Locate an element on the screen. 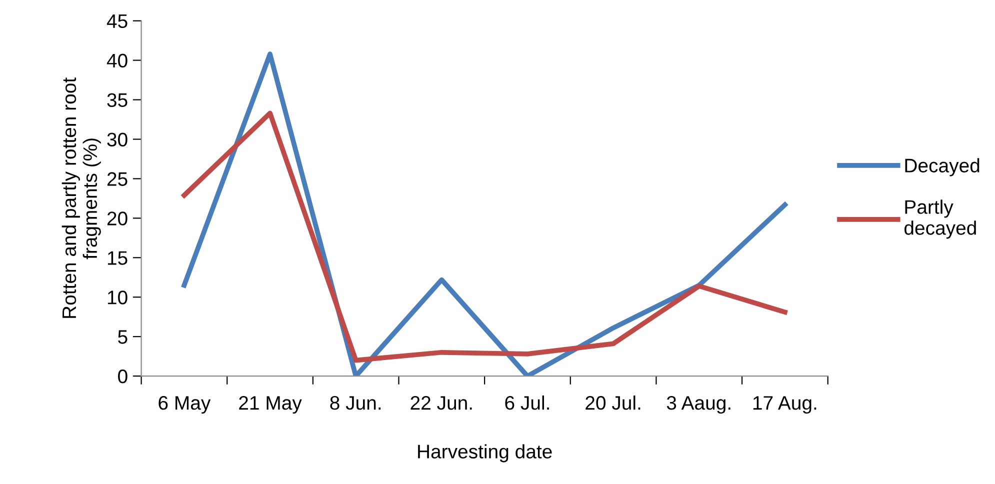  x-tick-label: 6 Jul. is located at coordinates (527, 403).